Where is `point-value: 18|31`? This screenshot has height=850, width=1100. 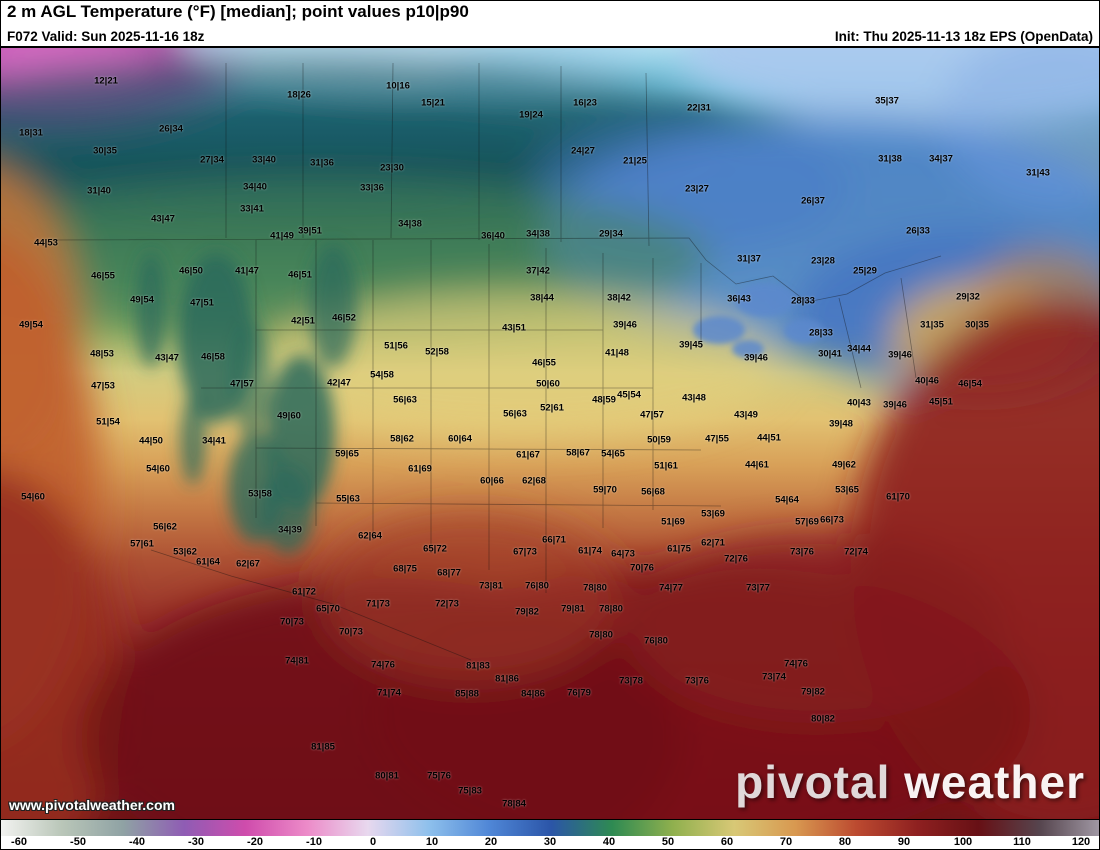
point-value: 18|31 is located at coordinates (31, 133).